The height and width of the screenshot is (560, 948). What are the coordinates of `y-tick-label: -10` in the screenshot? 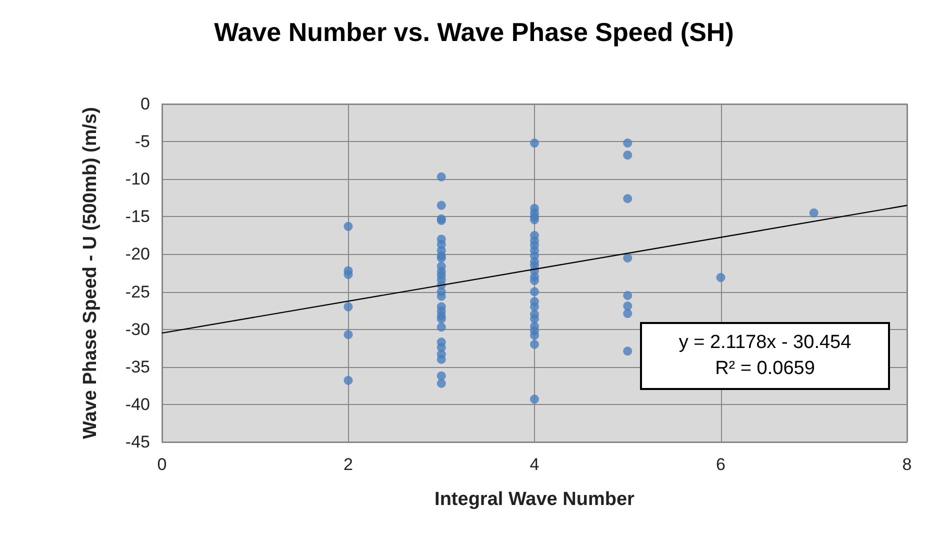 It's located at (137, 179).